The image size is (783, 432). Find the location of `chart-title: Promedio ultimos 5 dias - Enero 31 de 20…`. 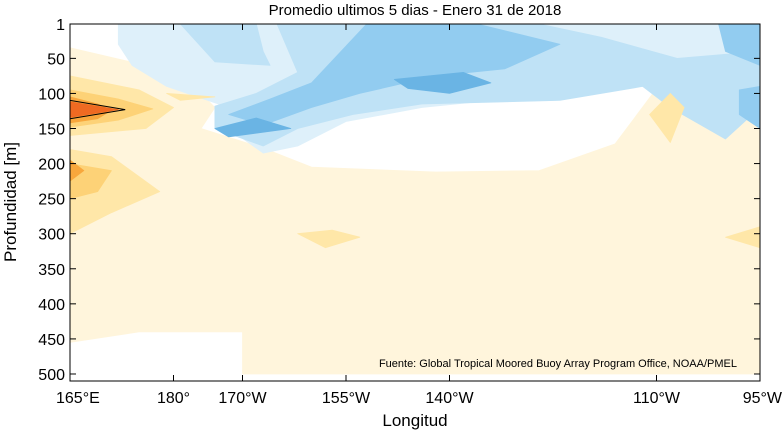

chart-title: Promedio ultimos 5 dias - Enero 31 de 20… is located at coordinates (415, 10).